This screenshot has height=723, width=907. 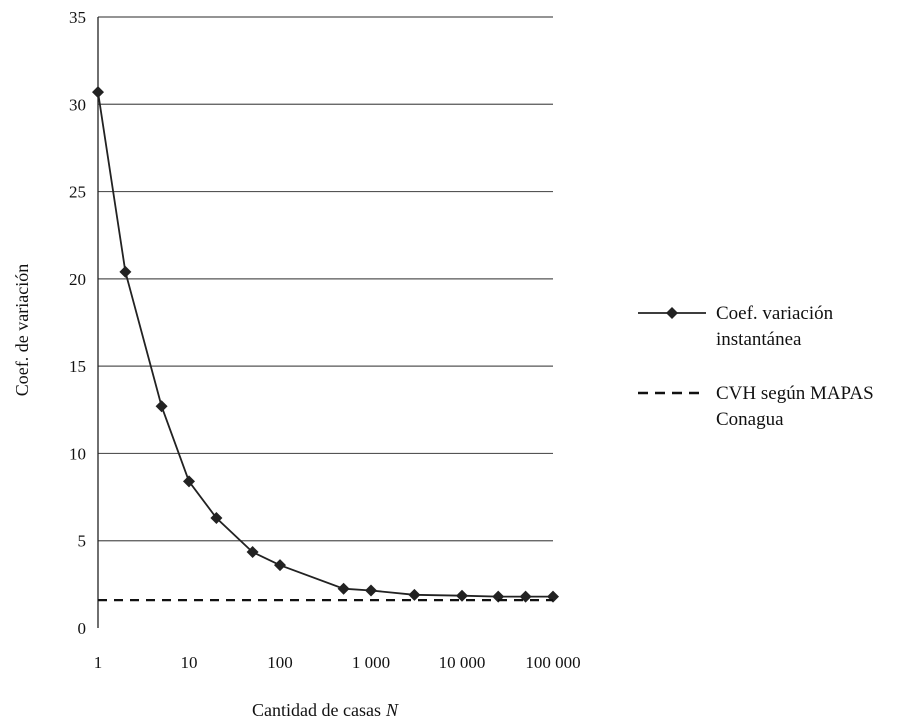 What do you see at coordinates (795, 393) in the screenshot?
I see `legend-label: CVH según MAPAS` at bounding box center [795, 393].